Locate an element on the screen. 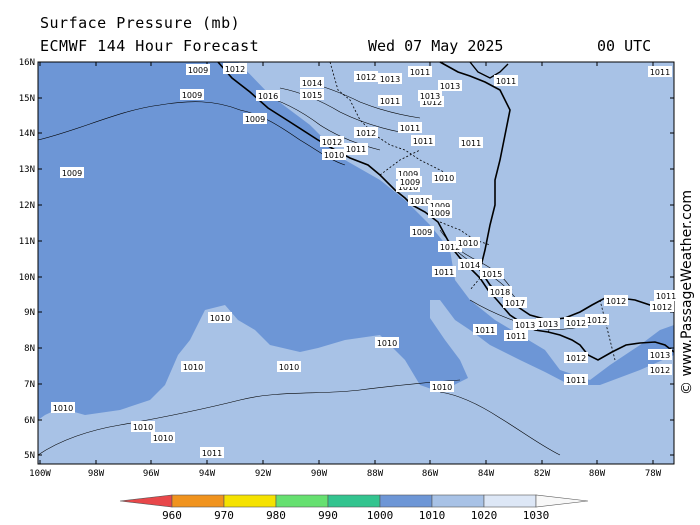 This screenshot has height=525, width=700. lat-label-11N: 11N is located at coordinates (27, 242).